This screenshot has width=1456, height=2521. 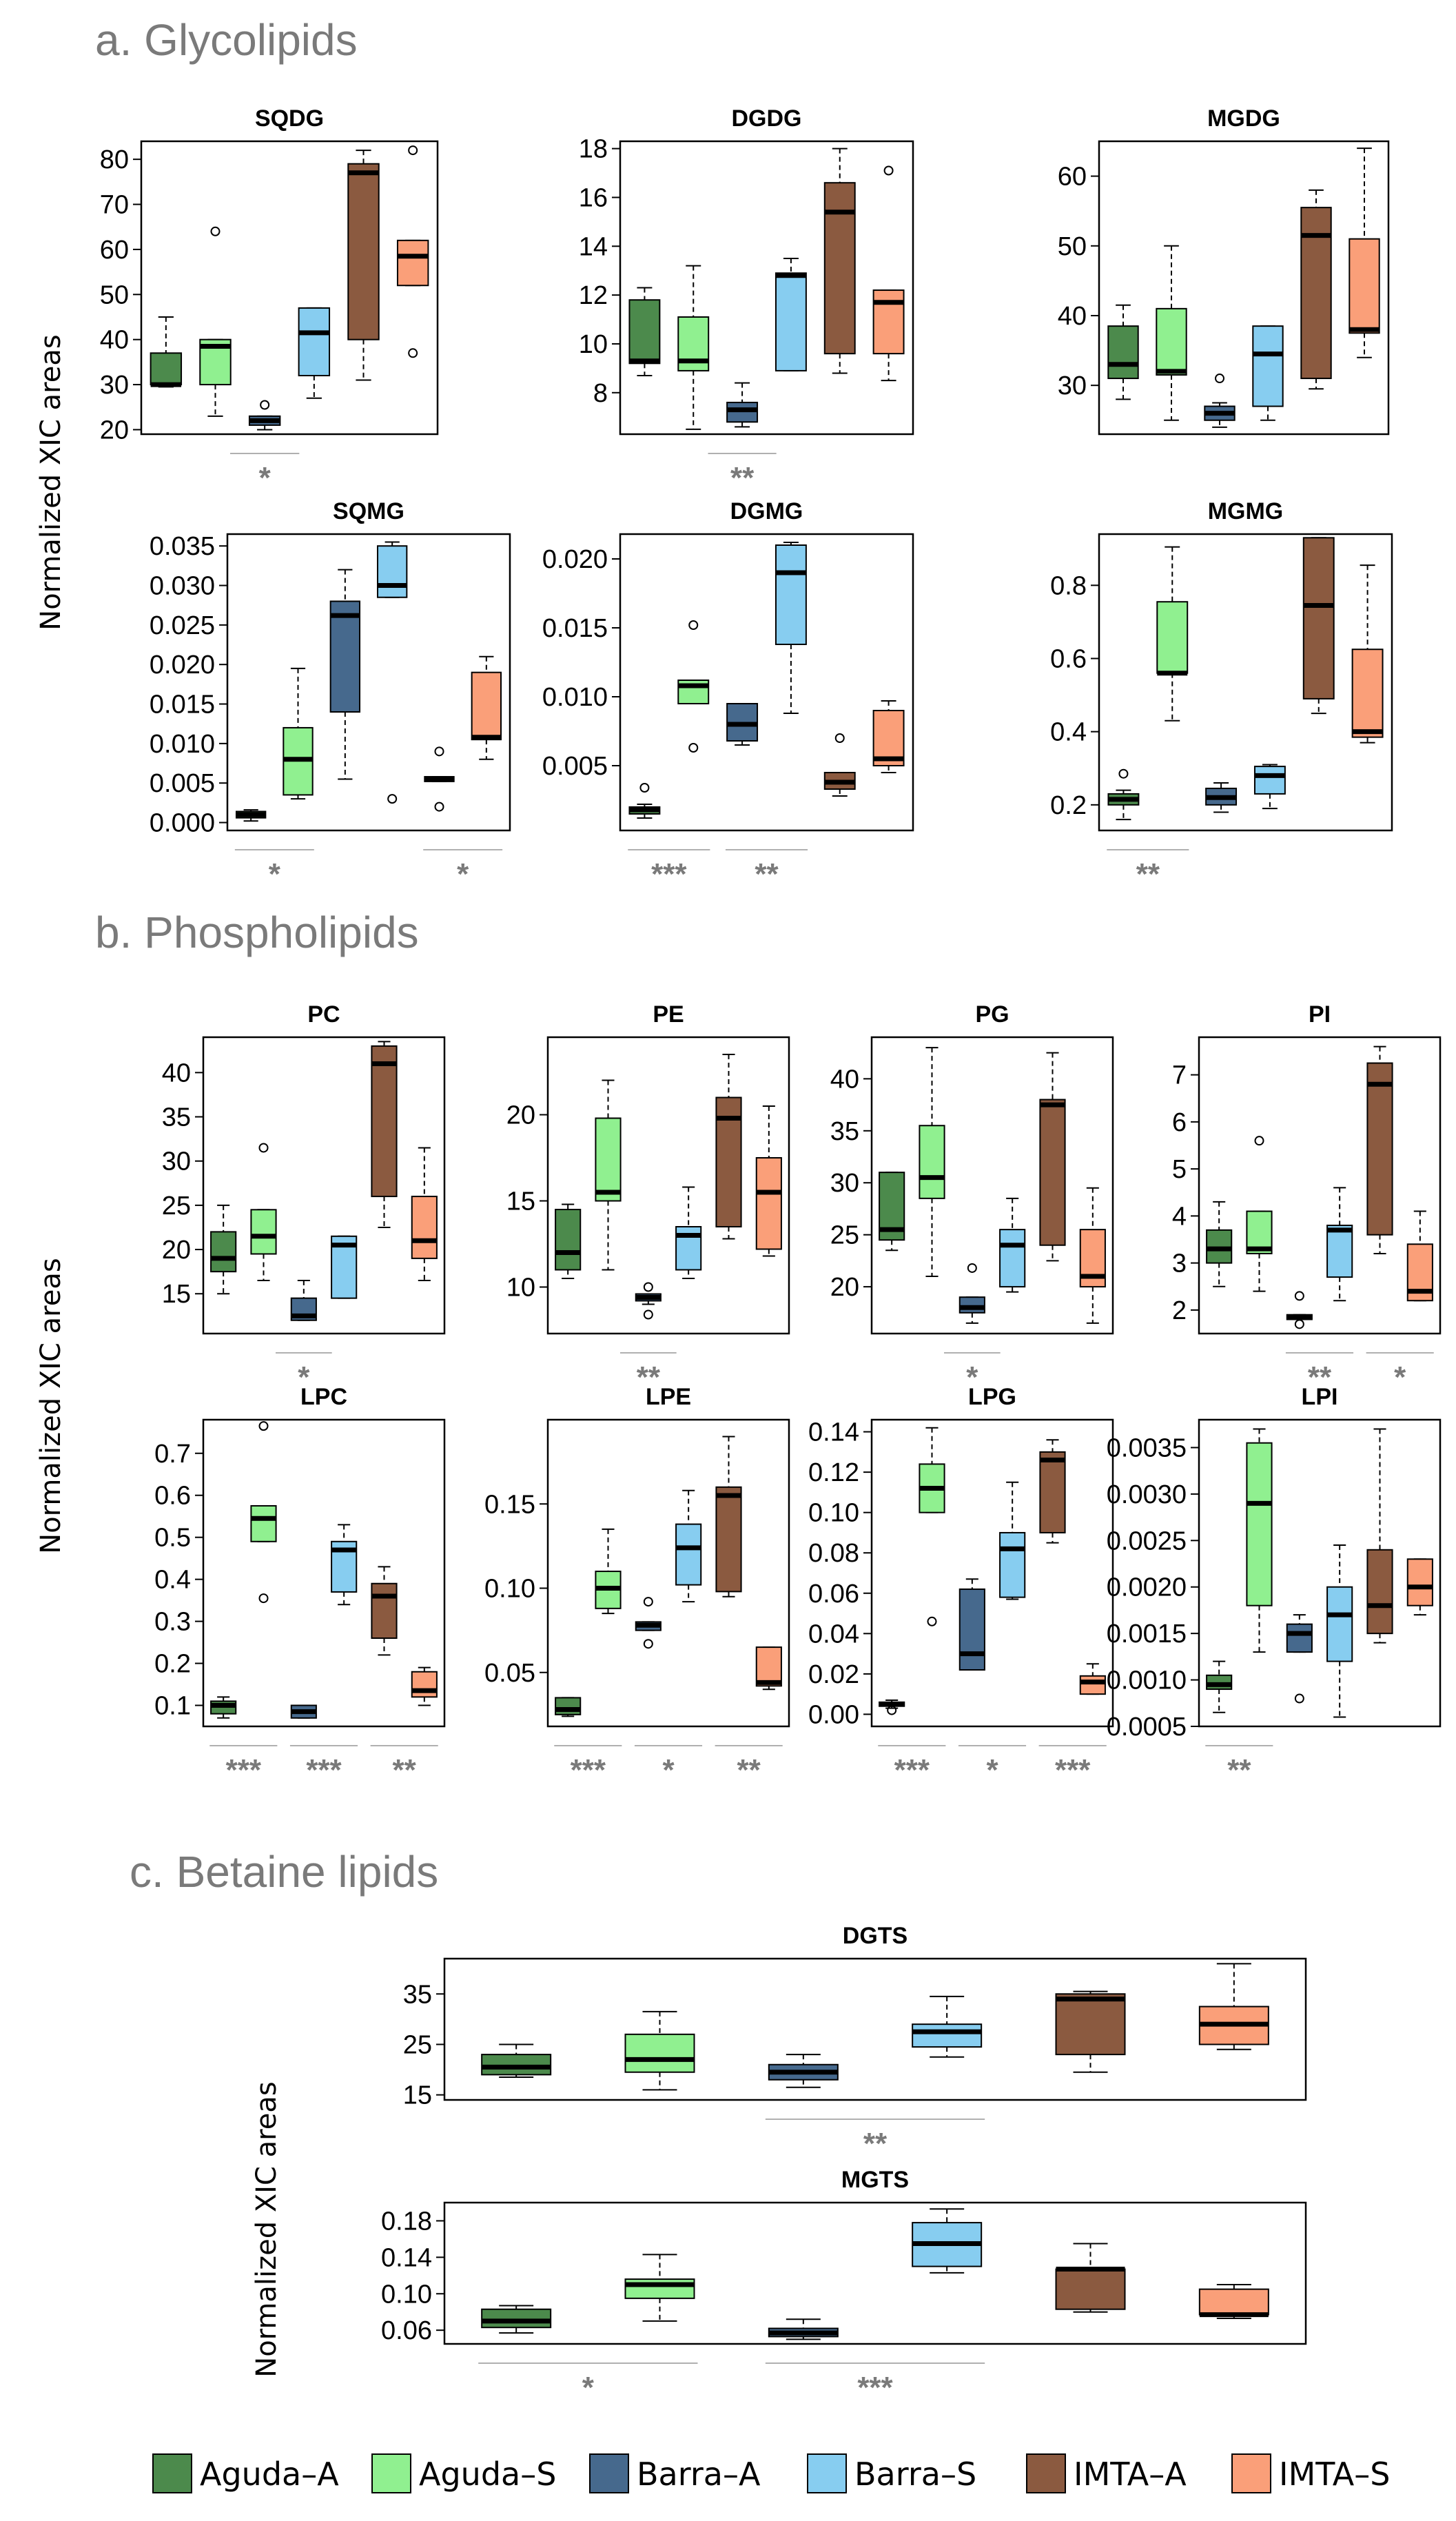 What do you see at coordinates (888, 322) in the screenshot?
I see `box-dgdg-imta-s` at bounding box center [888, 322].